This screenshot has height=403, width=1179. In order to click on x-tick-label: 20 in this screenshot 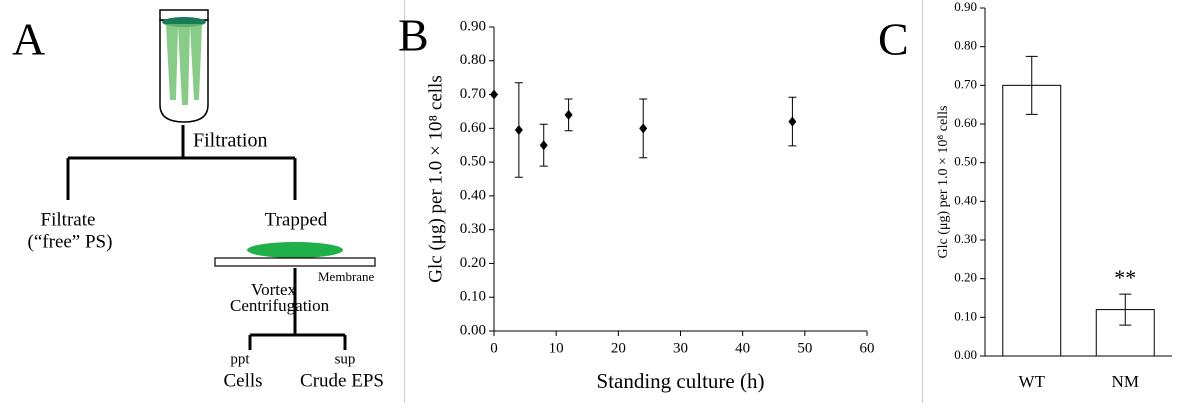, I will do `click(618, 348)`.